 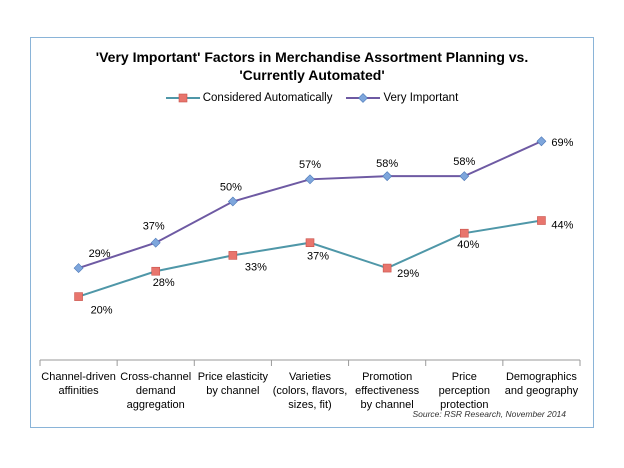 What do you see at coordinates (421, 98) in the screenshot?
I see `legend-label-very-important: Very Important` at bounding box center [421, 98].